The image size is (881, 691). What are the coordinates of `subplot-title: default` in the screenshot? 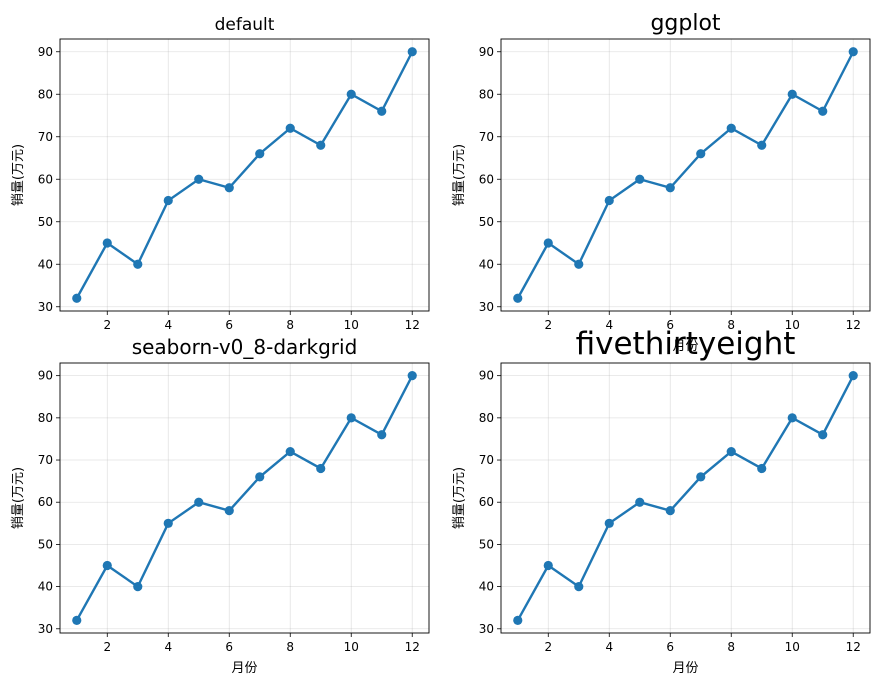 It's located at (245, 25).